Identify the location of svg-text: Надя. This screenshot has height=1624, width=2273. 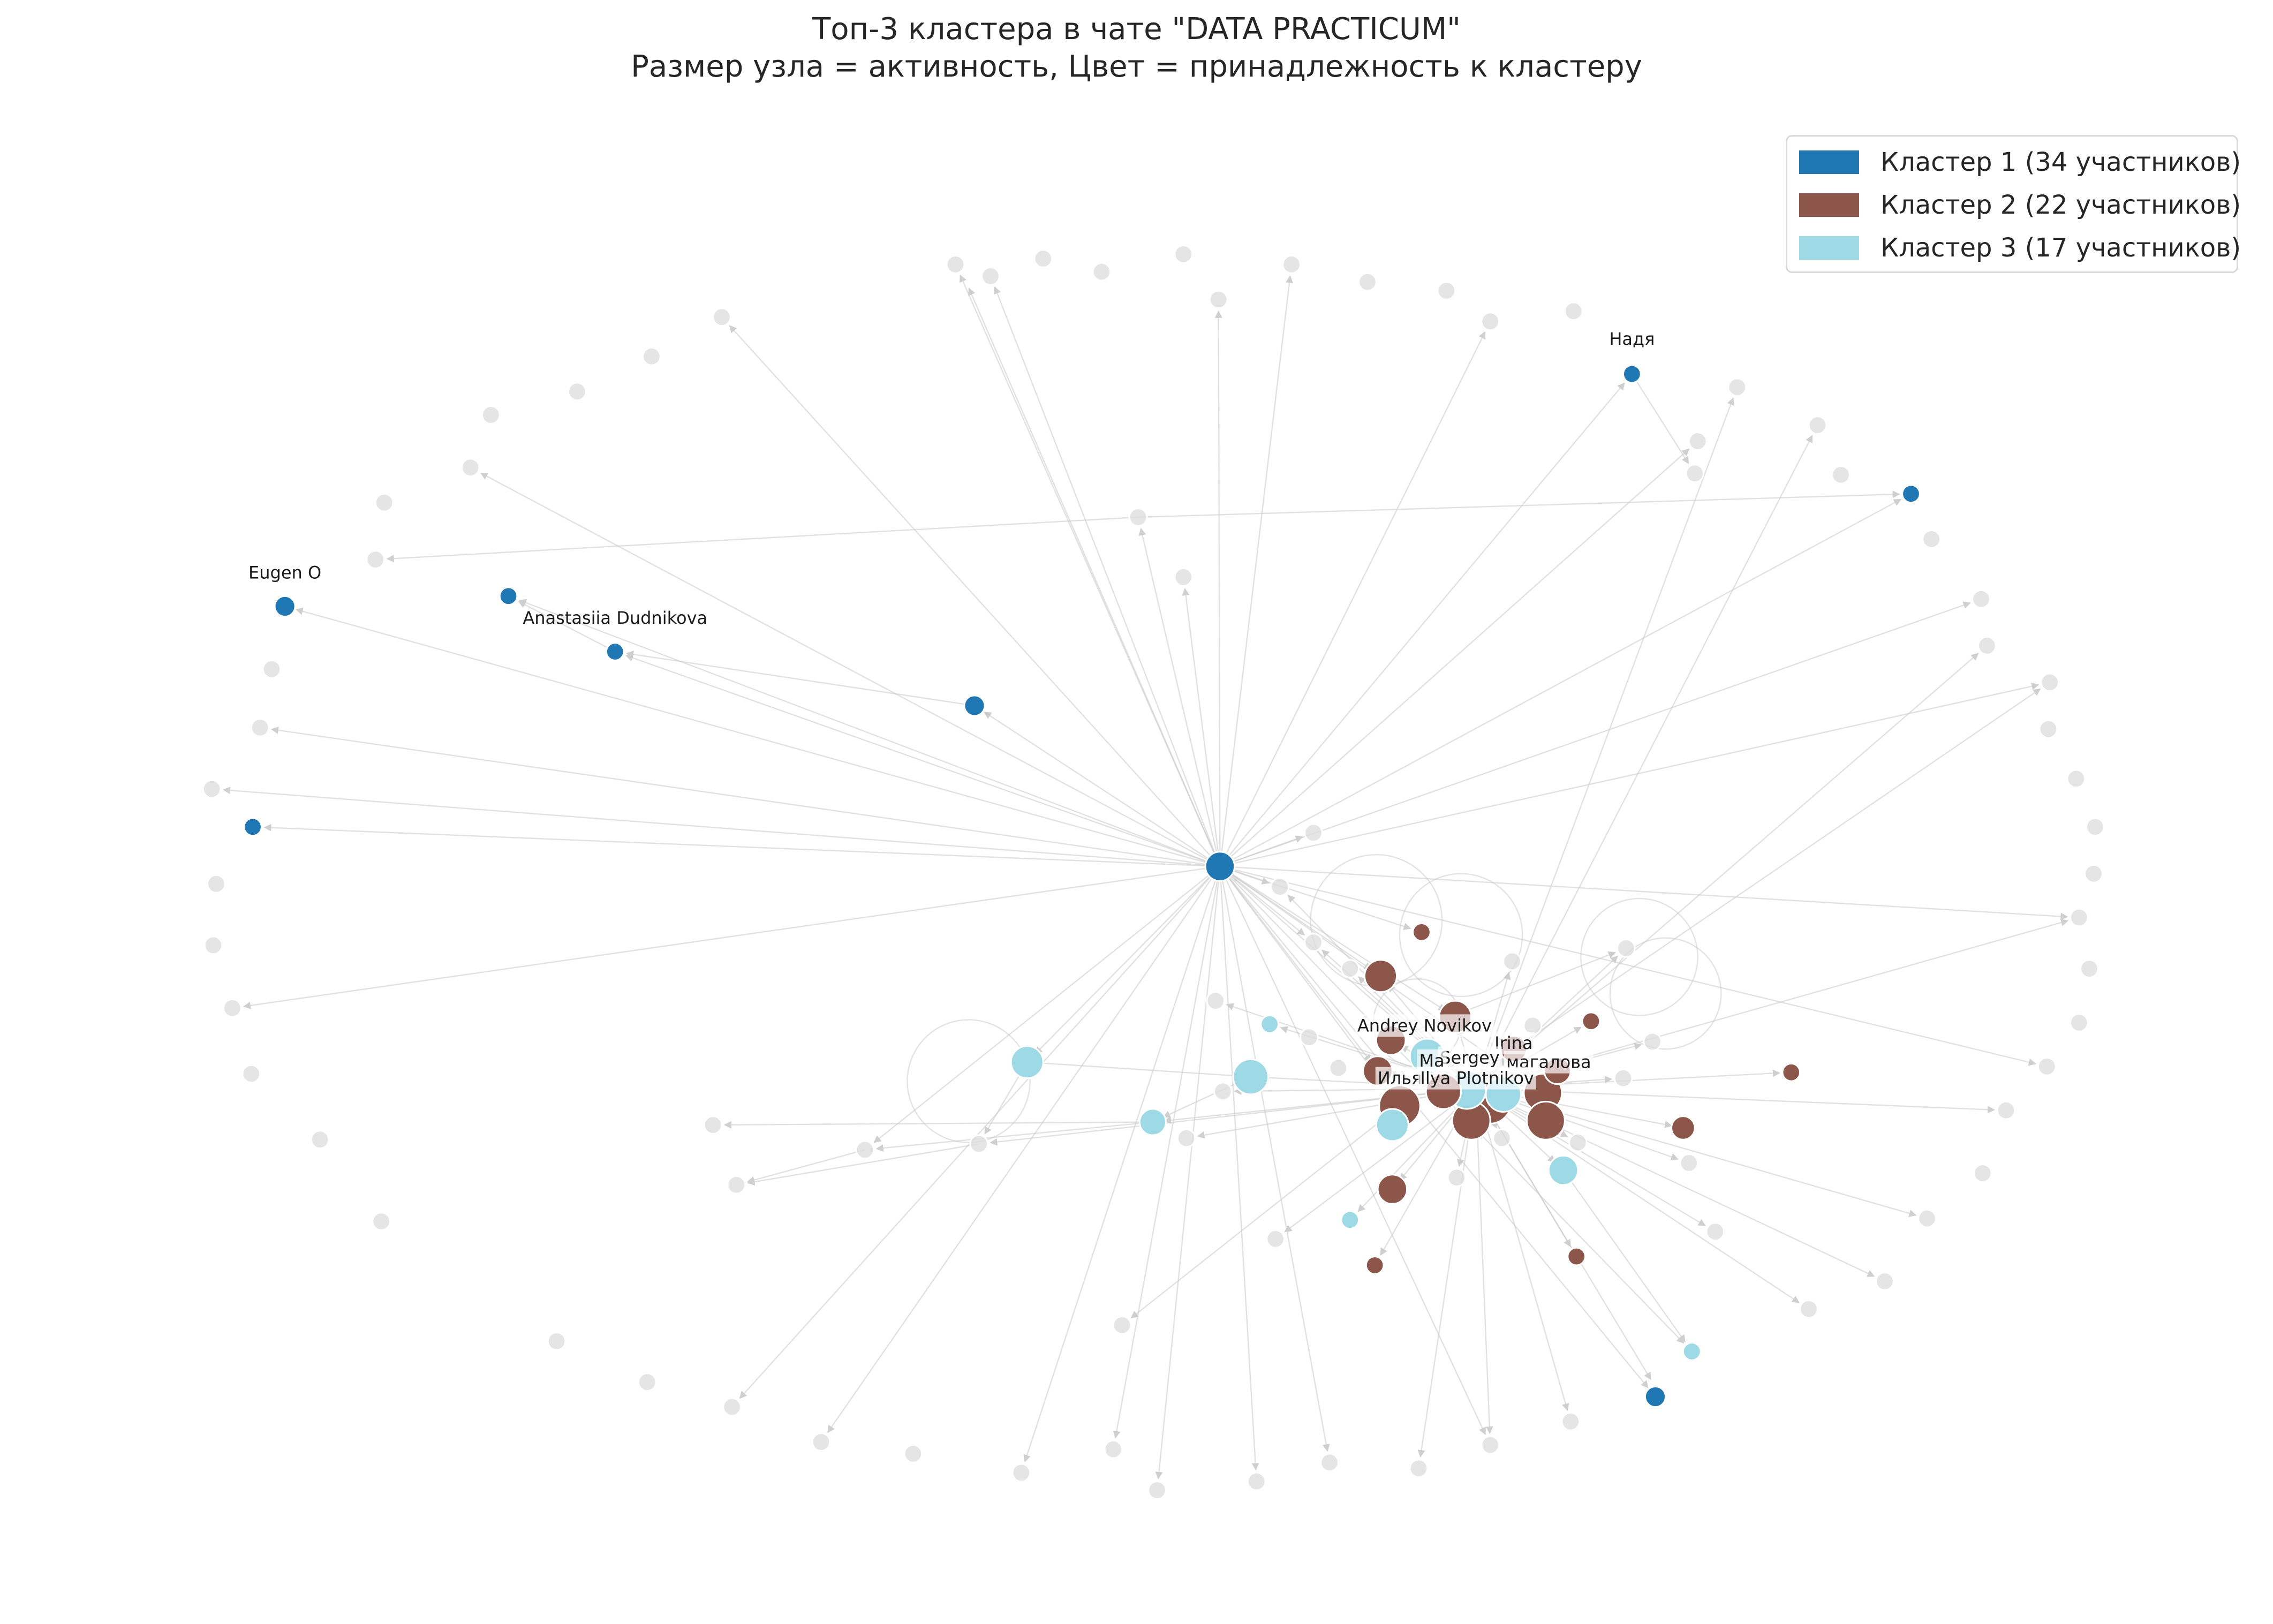
(1632, 339).